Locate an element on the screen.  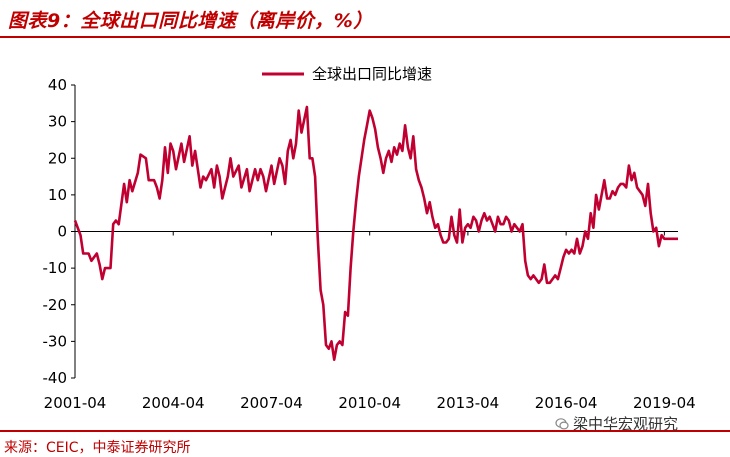
x-tick-label: 2013-04 is located at coordinates (468, 403).